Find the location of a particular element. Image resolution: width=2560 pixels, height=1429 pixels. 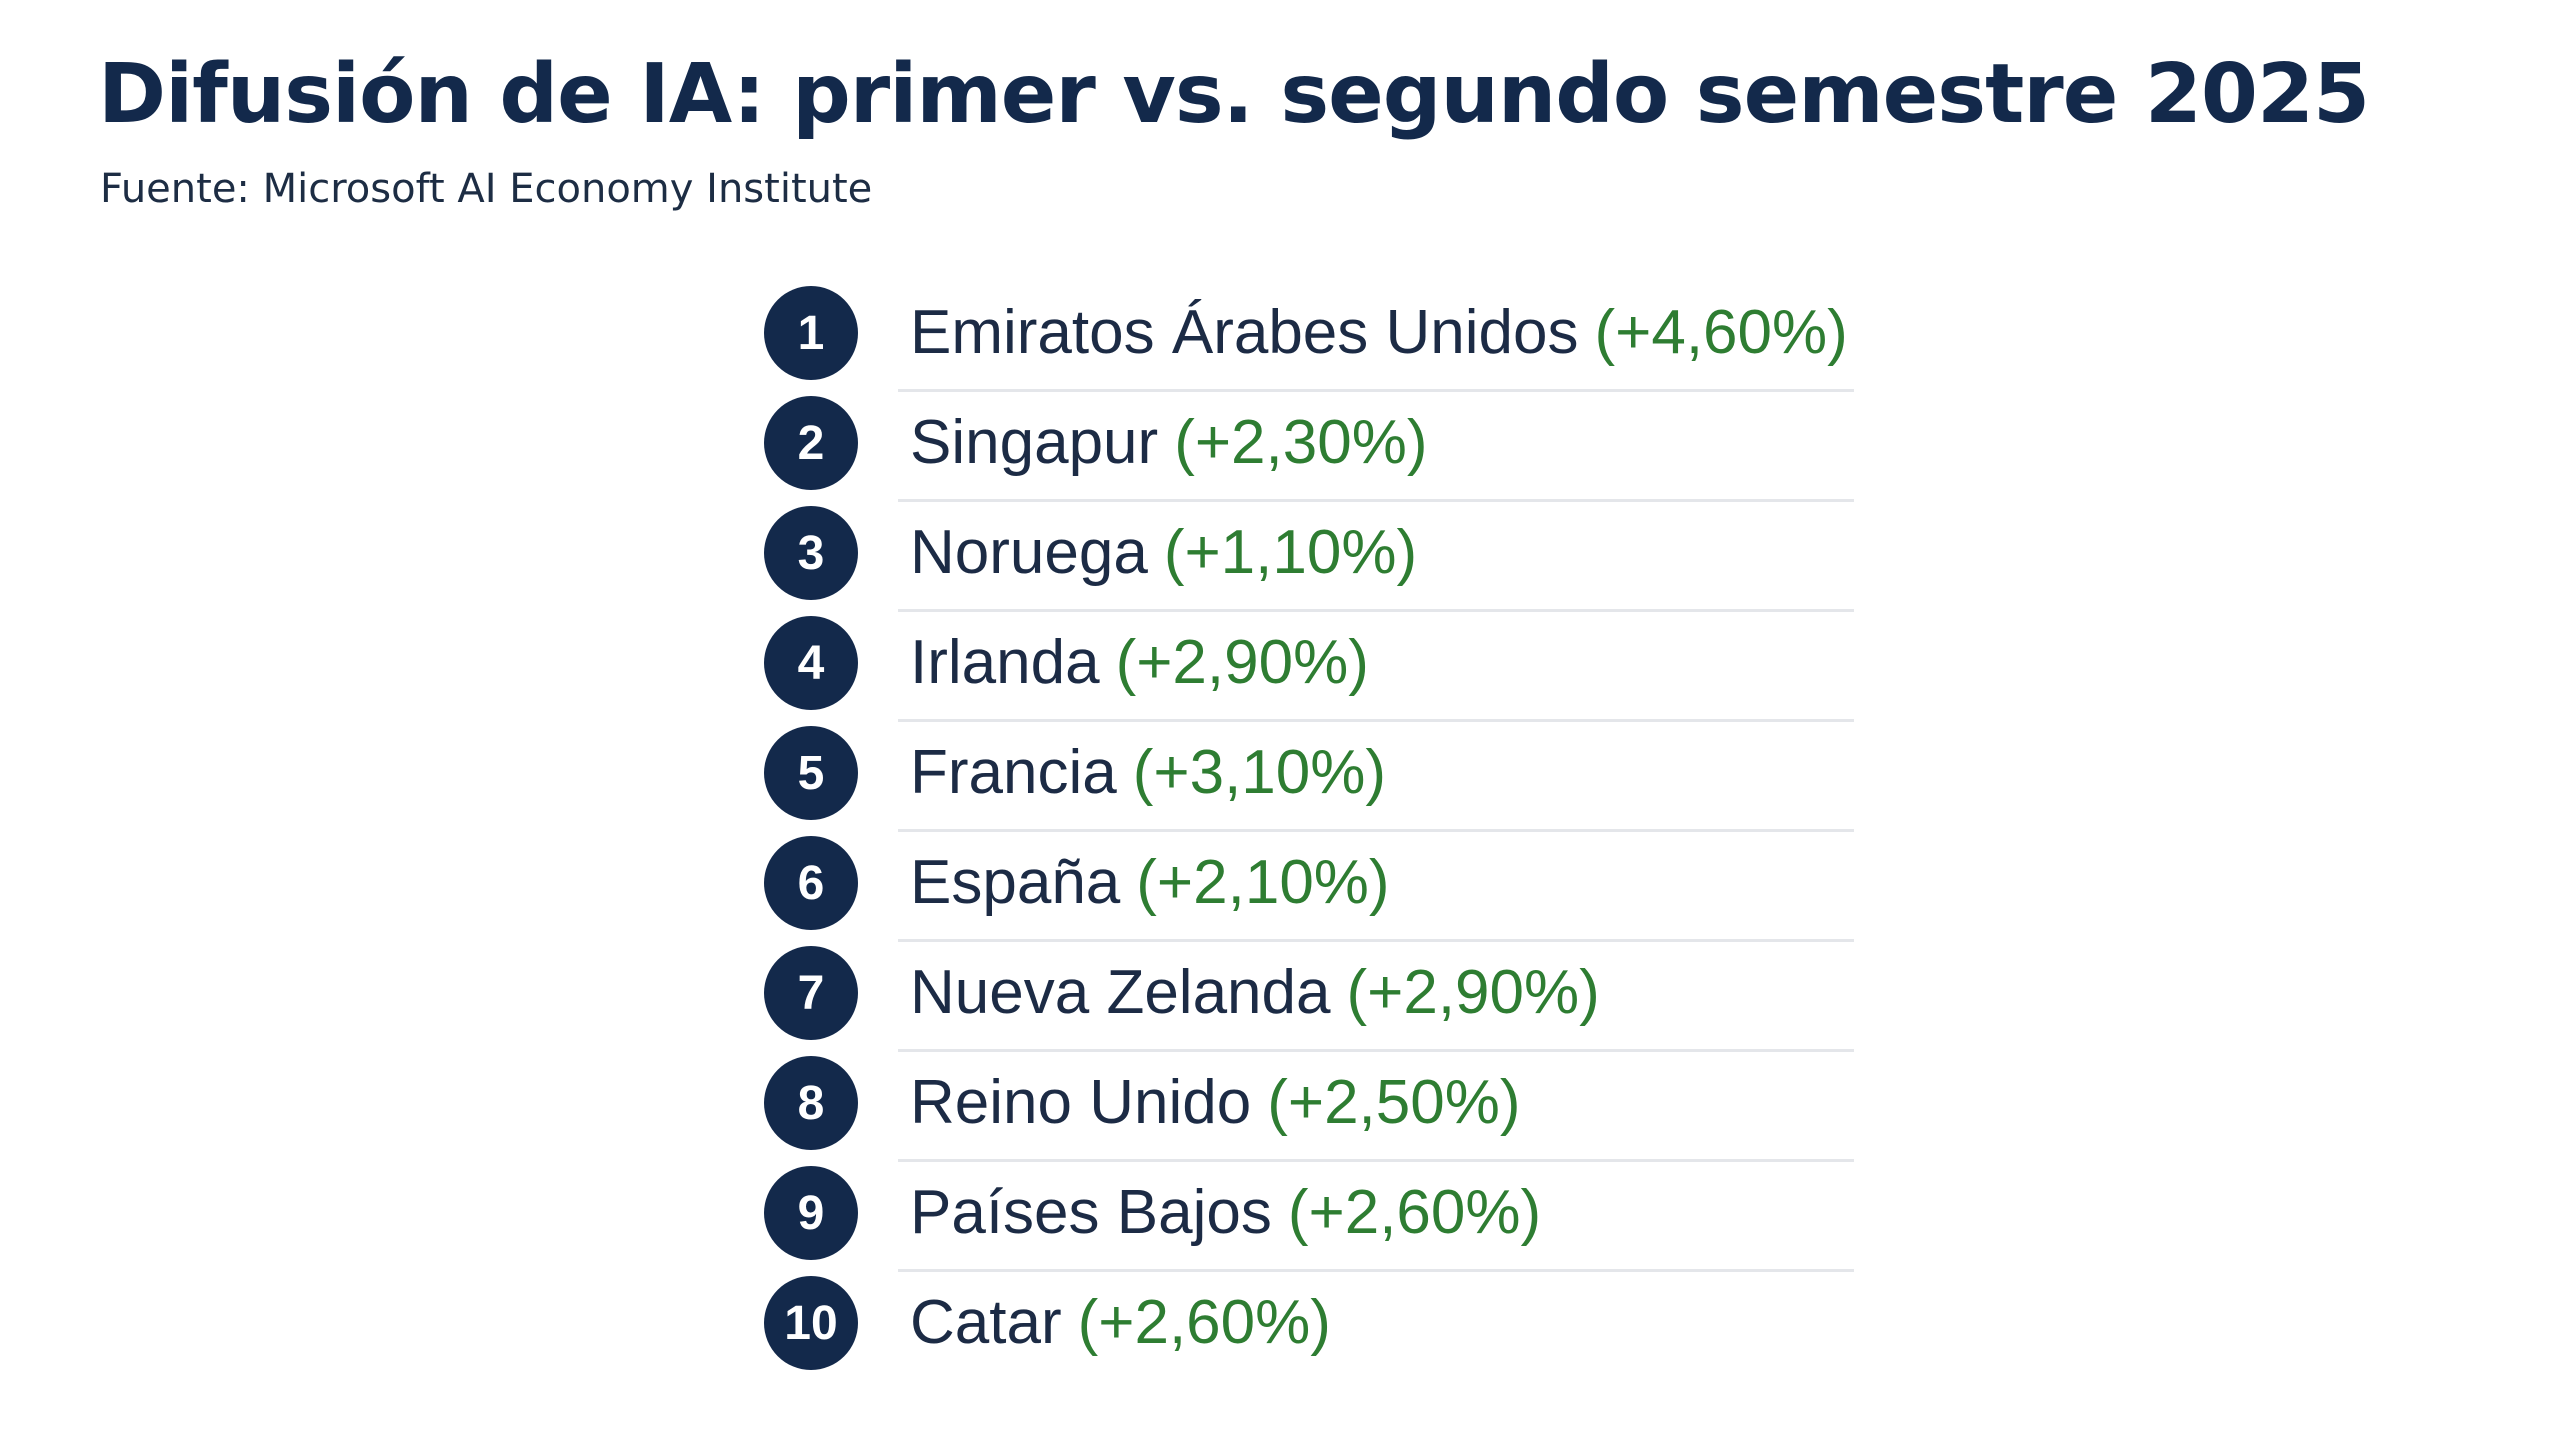

rank-badge: 4 is located at coordinates (811, 663).